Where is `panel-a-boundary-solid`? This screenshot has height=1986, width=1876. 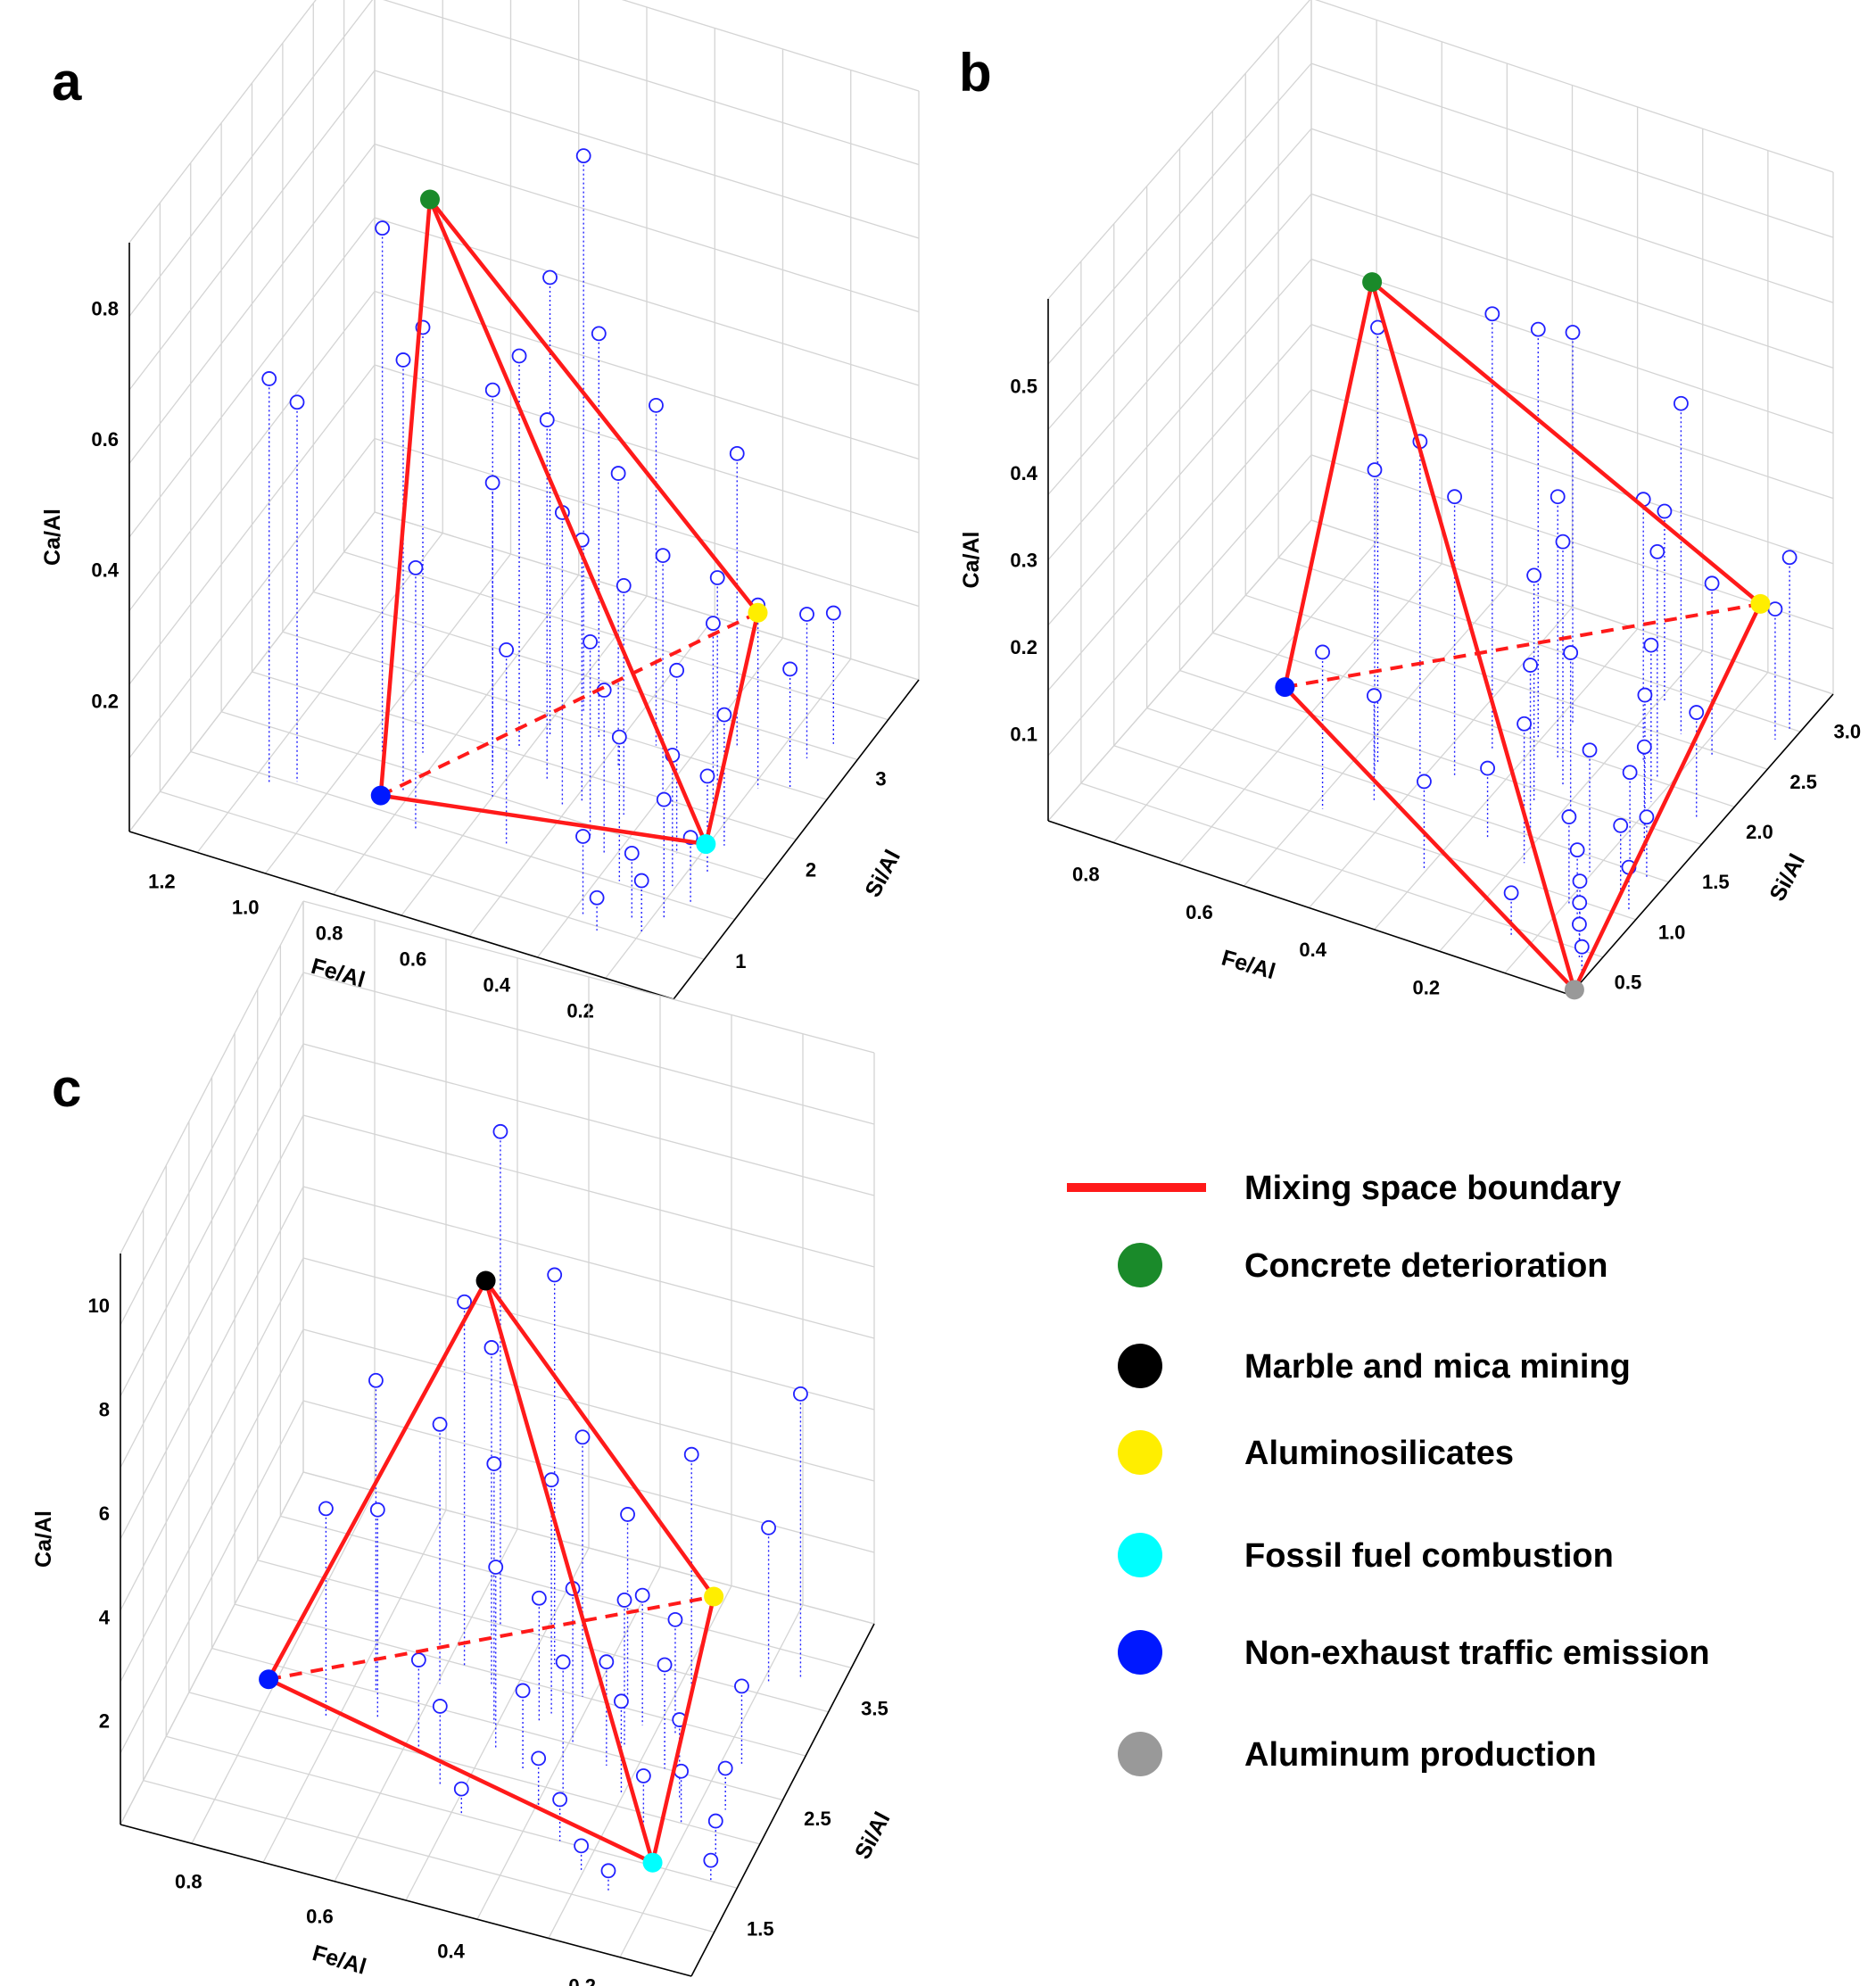
panel-a-boundary-solid is located at coordinates (594, 407).